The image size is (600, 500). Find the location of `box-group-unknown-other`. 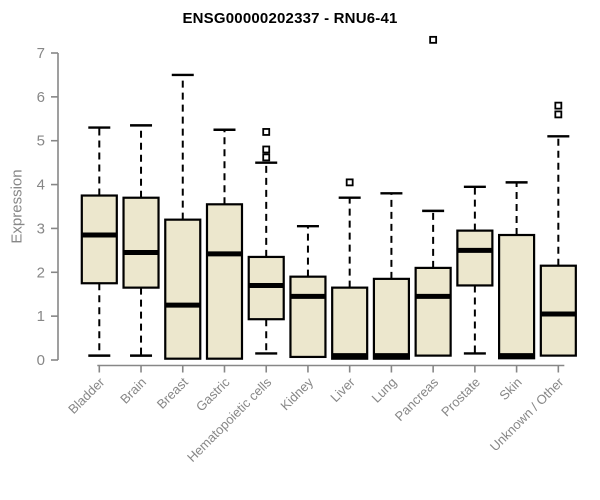

box-group-unknown-other is located at coordinates (558, 229).